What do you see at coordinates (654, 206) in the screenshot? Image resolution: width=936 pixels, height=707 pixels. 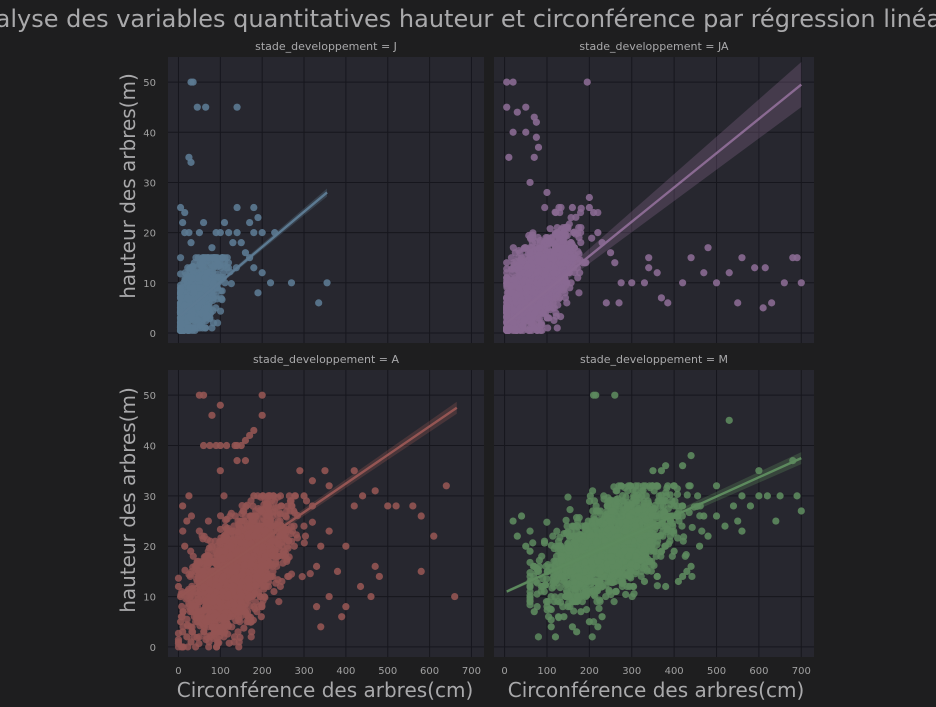 I see `scatter-points` at bounding box center [654, 206].